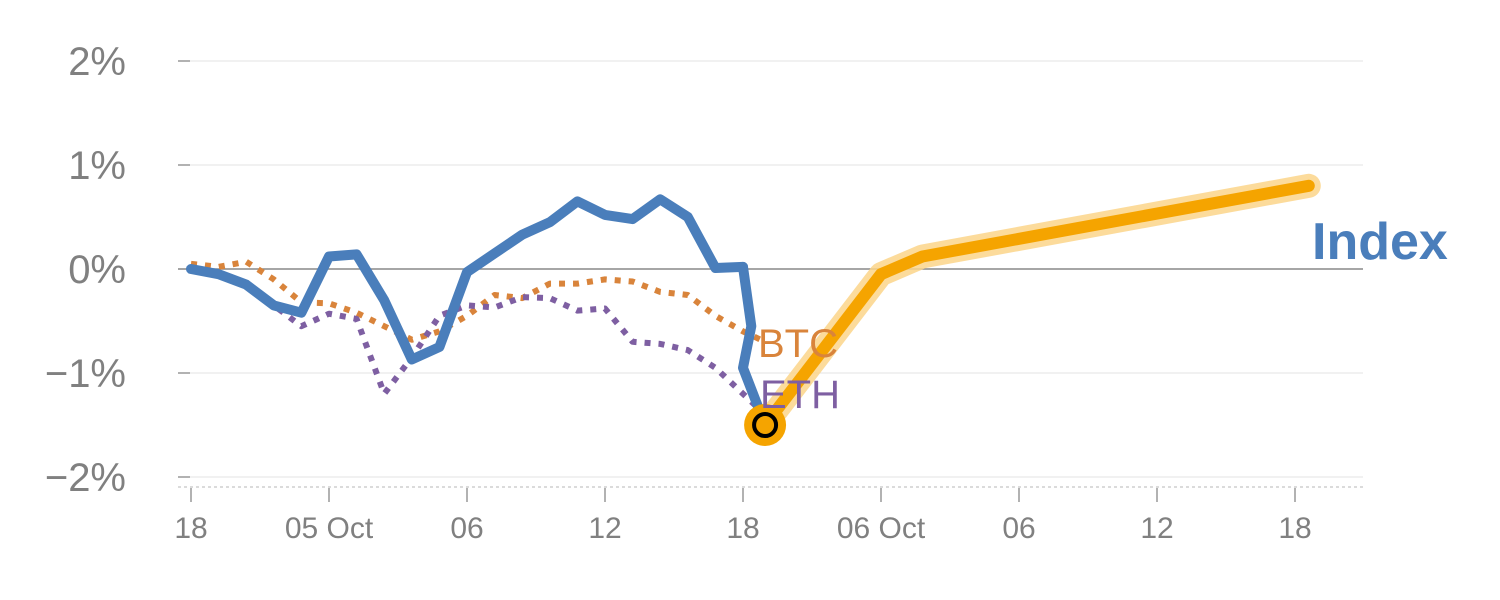 This screenshot has height=600, width=1500. I want to click on y-tick-label: 1%, so click(97, 166).